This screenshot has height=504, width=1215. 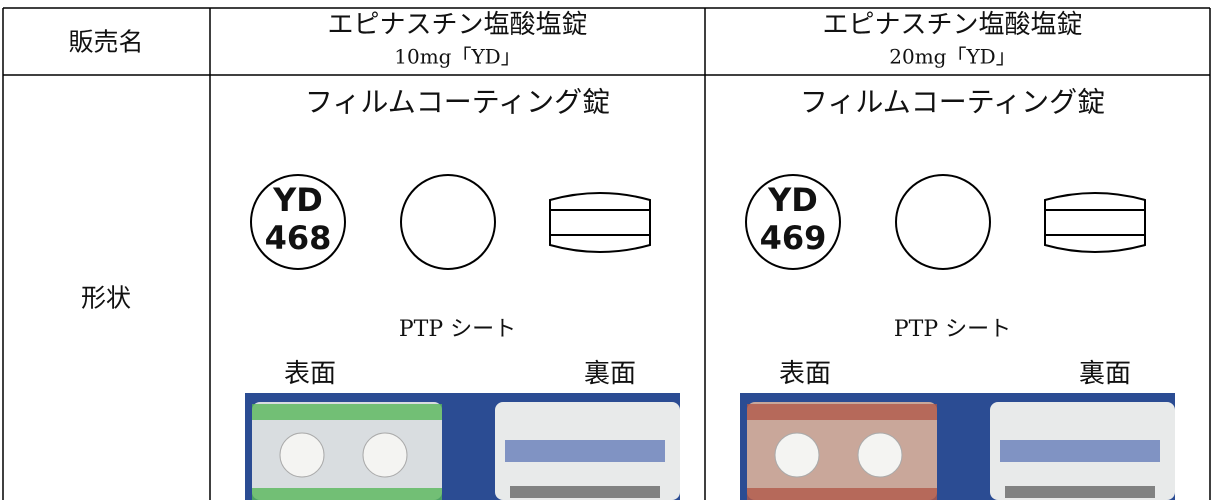 What do you see at coordinates (457, 57) in the screenshot?
I see `product-strength: 10mg「YD」` at bounding box center [457, 57].